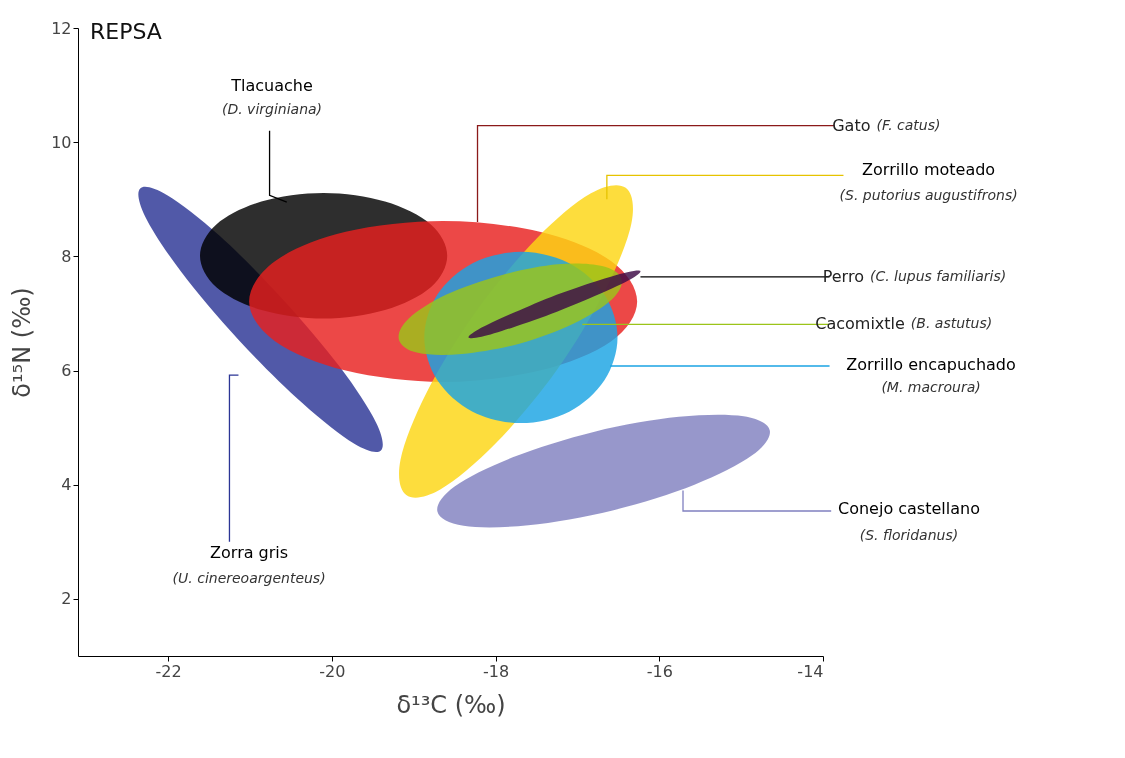 The image size is (1125, 758). What do you see at coordinates (938, 275) in the screenshot?
I see `text: (C. lupus familiaris)` at bounding box center [938, 275].